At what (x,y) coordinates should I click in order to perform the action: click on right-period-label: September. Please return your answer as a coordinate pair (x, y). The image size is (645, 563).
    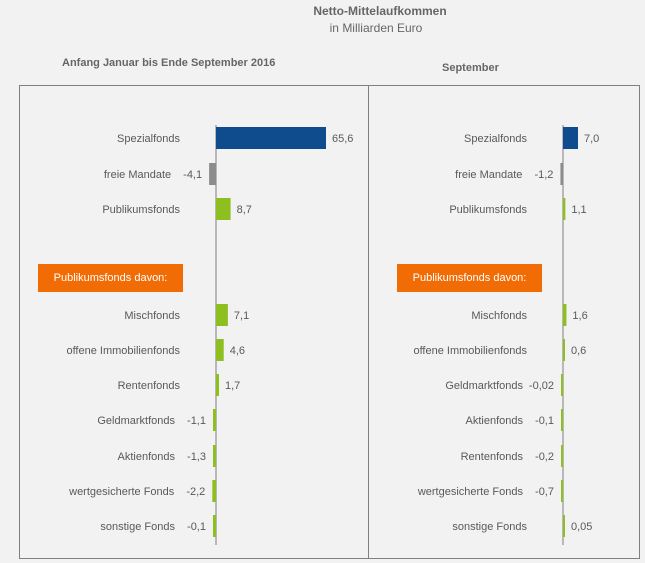
    Looking at the image, I should click on (470, 68).